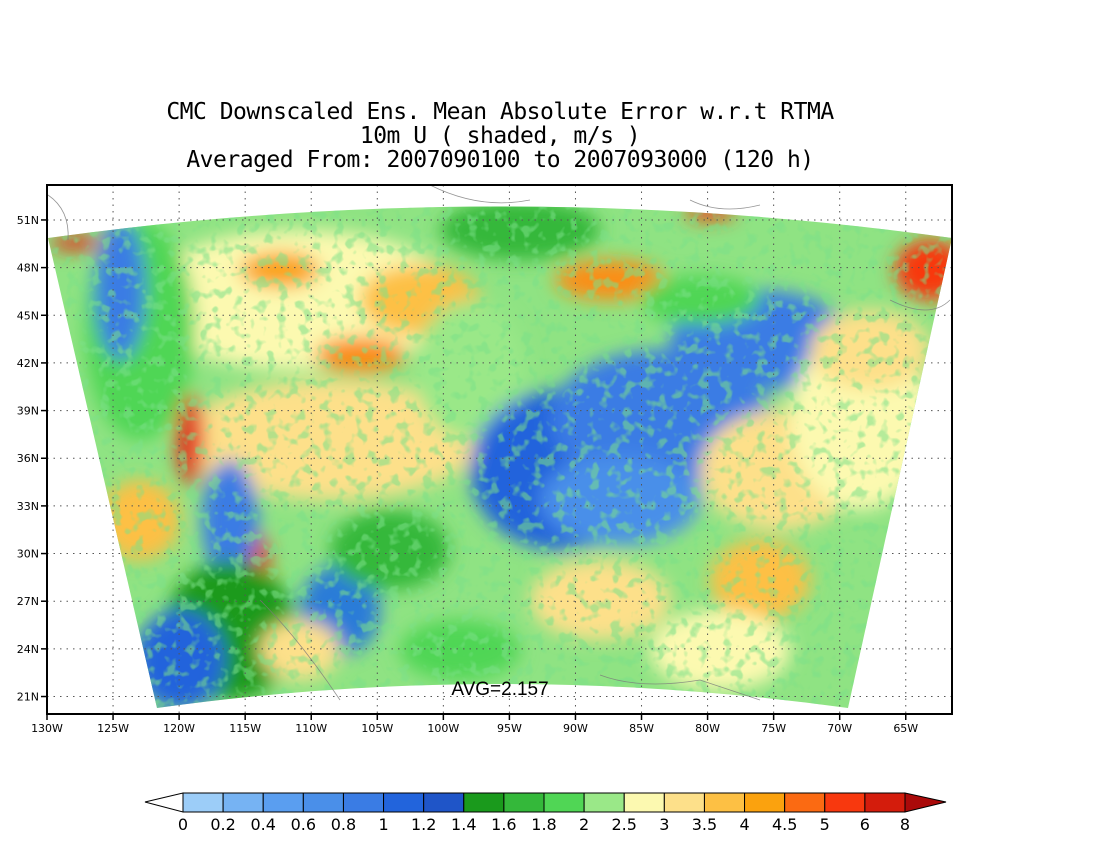 This screenshot has width=1100, height=850. I want to click on colorbar-label: 2.5, so click(623, 824).